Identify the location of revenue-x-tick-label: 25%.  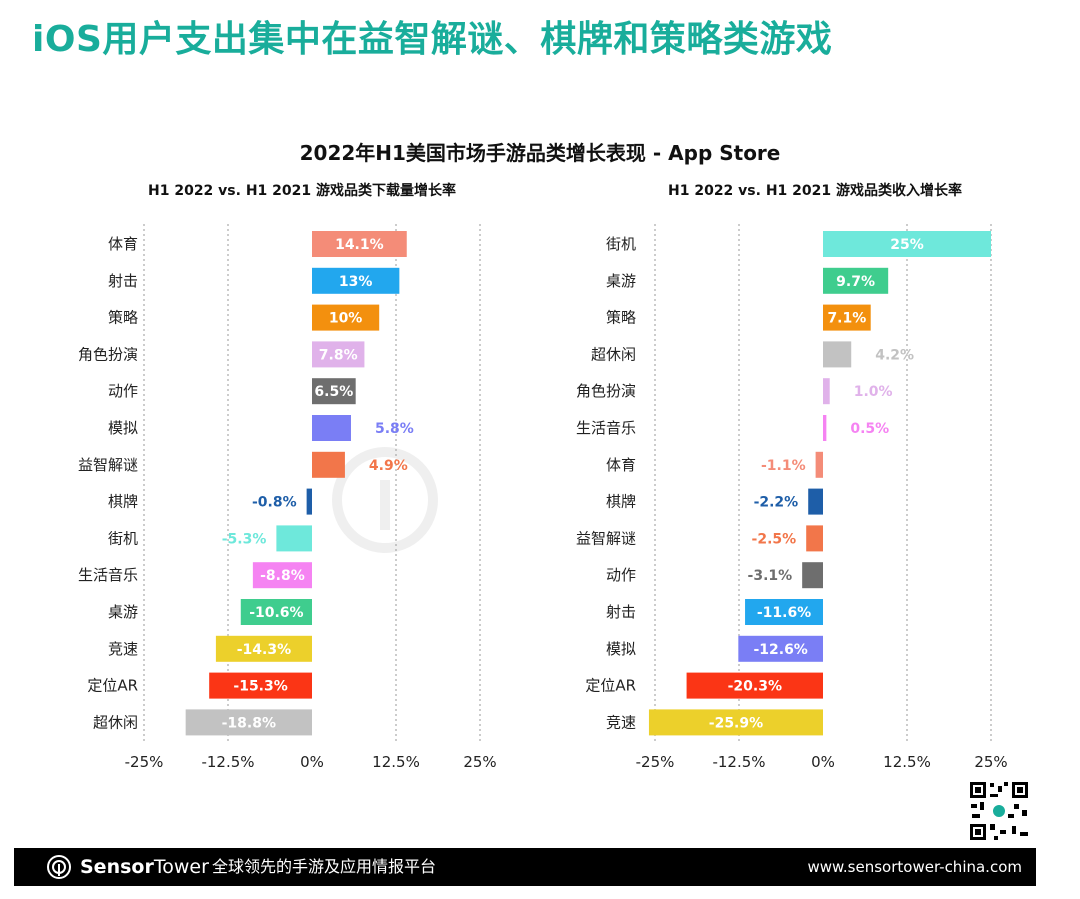
(990, 762).